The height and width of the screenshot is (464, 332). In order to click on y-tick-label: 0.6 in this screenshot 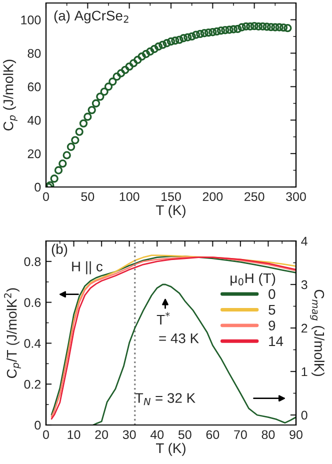, I will do `click(32, 302)`.